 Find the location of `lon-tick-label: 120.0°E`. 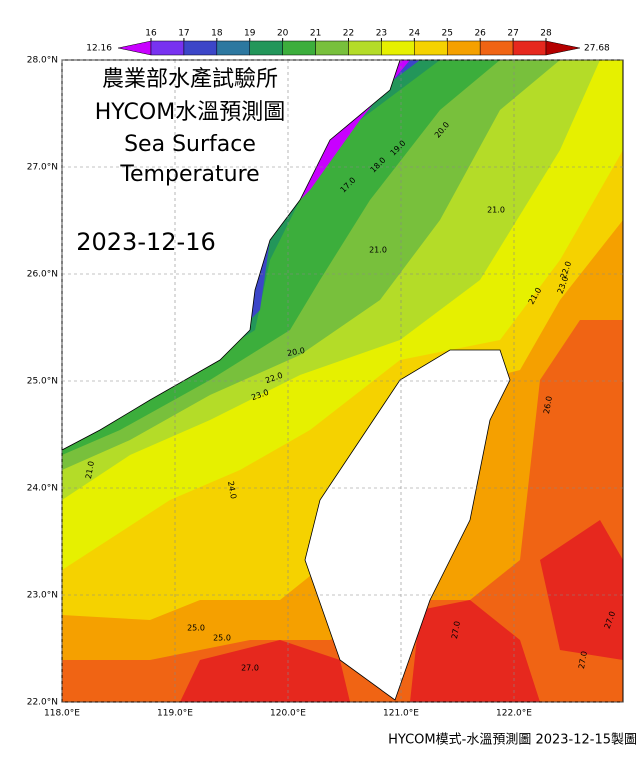

lon-tick-label: 120.0°E is located at coordinates (288, 714).